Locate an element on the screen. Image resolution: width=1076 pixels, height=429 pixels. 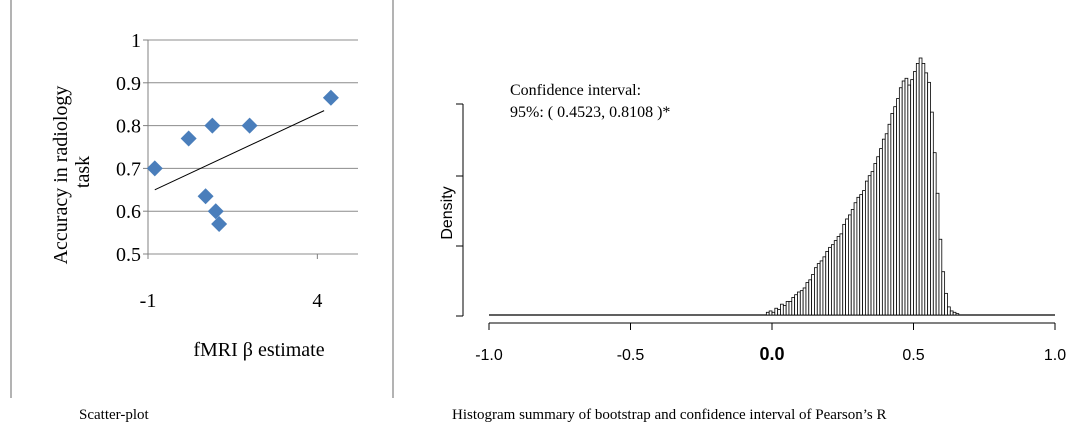
scatter-y-ticks: 1 0.9 0.8 0.7 0.6 0.5 is located at coordinates (132, 148).